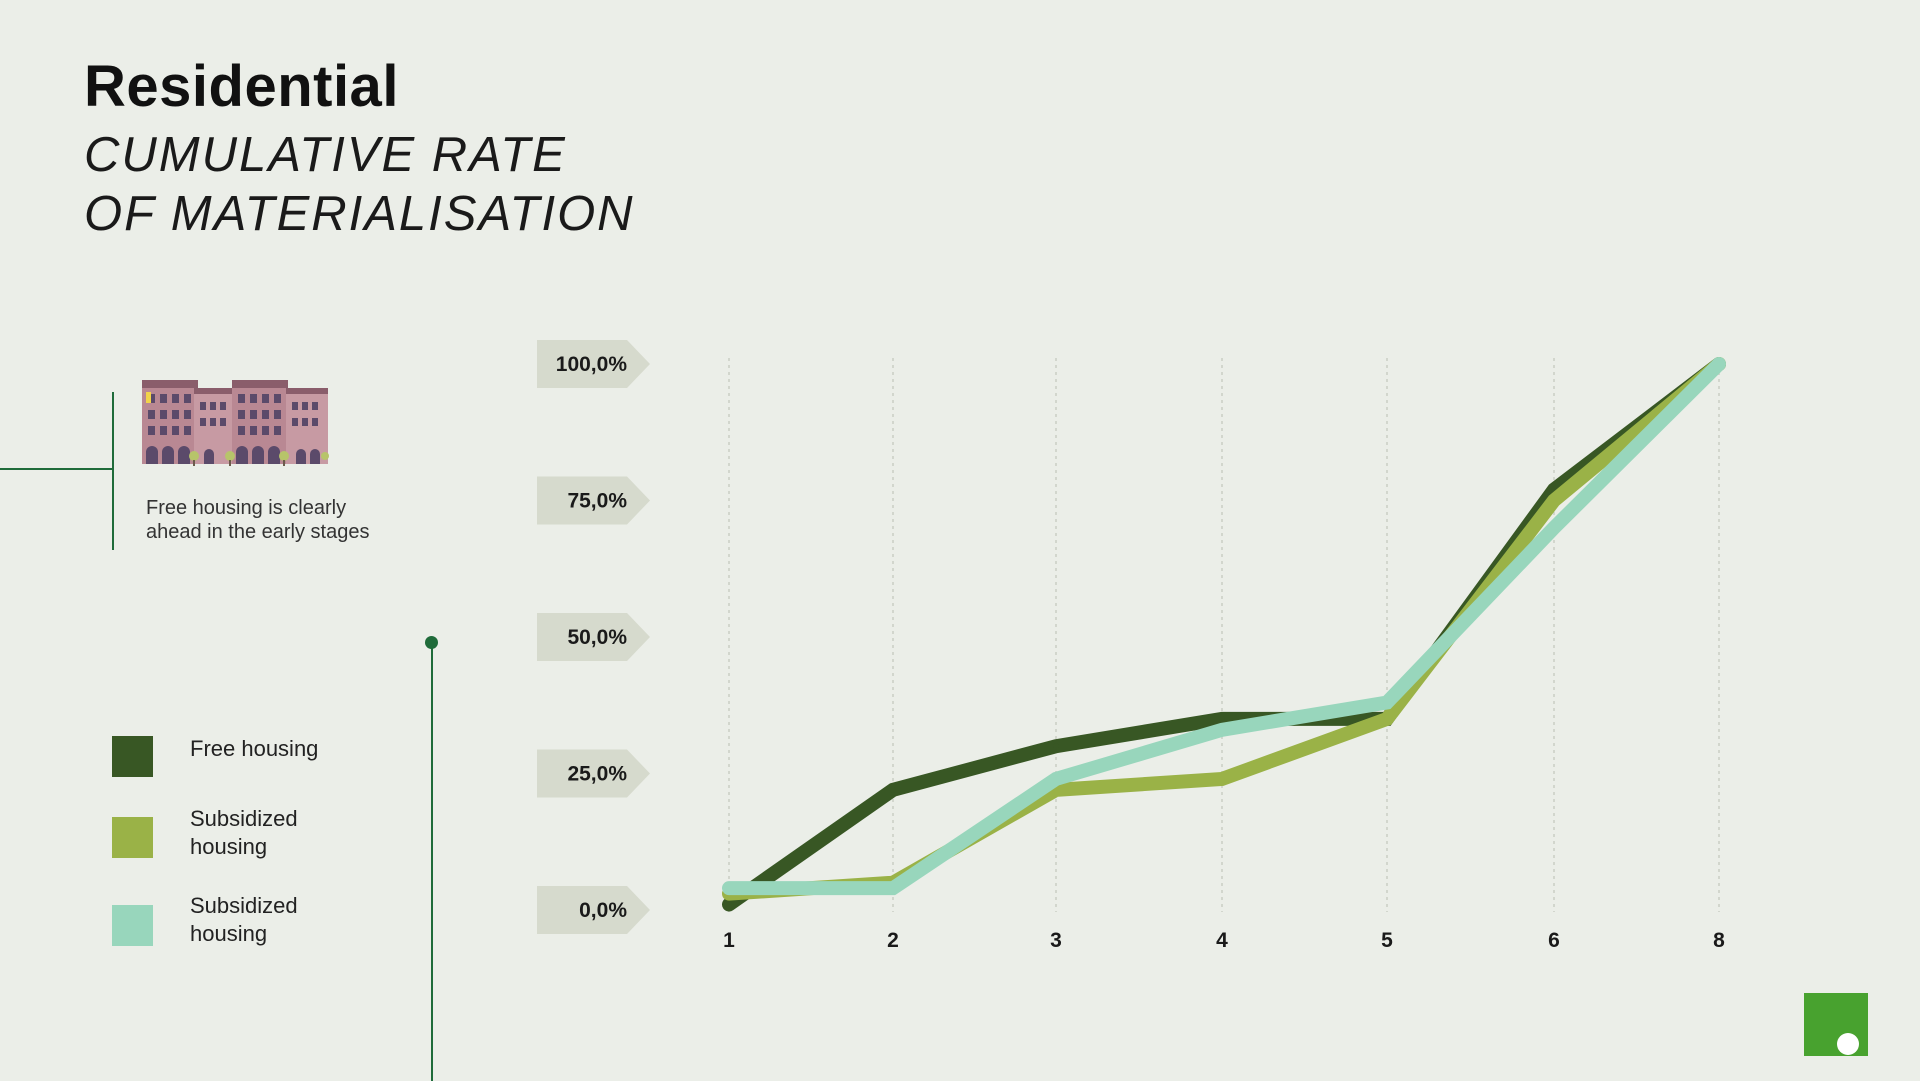  I want to click on x-tick-label: 2, so click(893, 940).